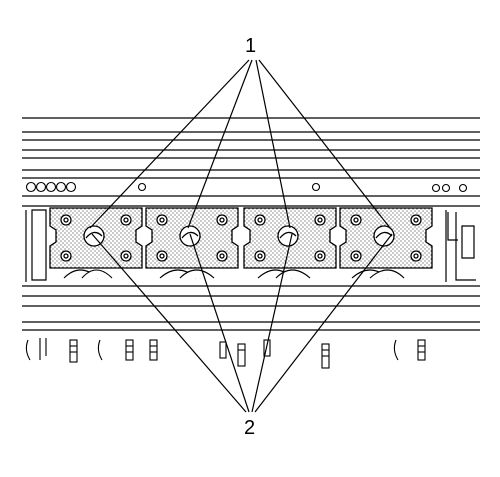 The height and width of the screenshot is (477, 500). What do you see at coordinates (225, 353) in the screenshot?
I see `lower-studs` at bounding box center [225, 353].